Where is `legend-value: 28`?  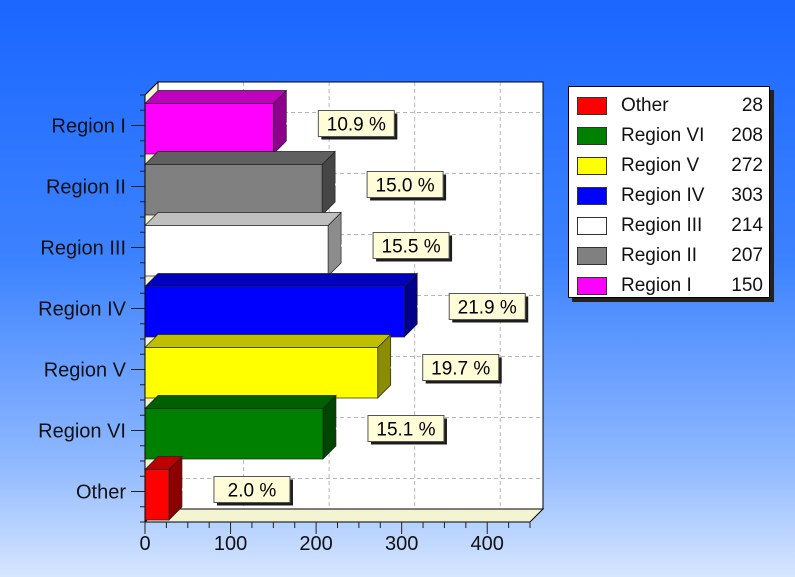
legend-value: 28 is located at coordinates (752, 105).